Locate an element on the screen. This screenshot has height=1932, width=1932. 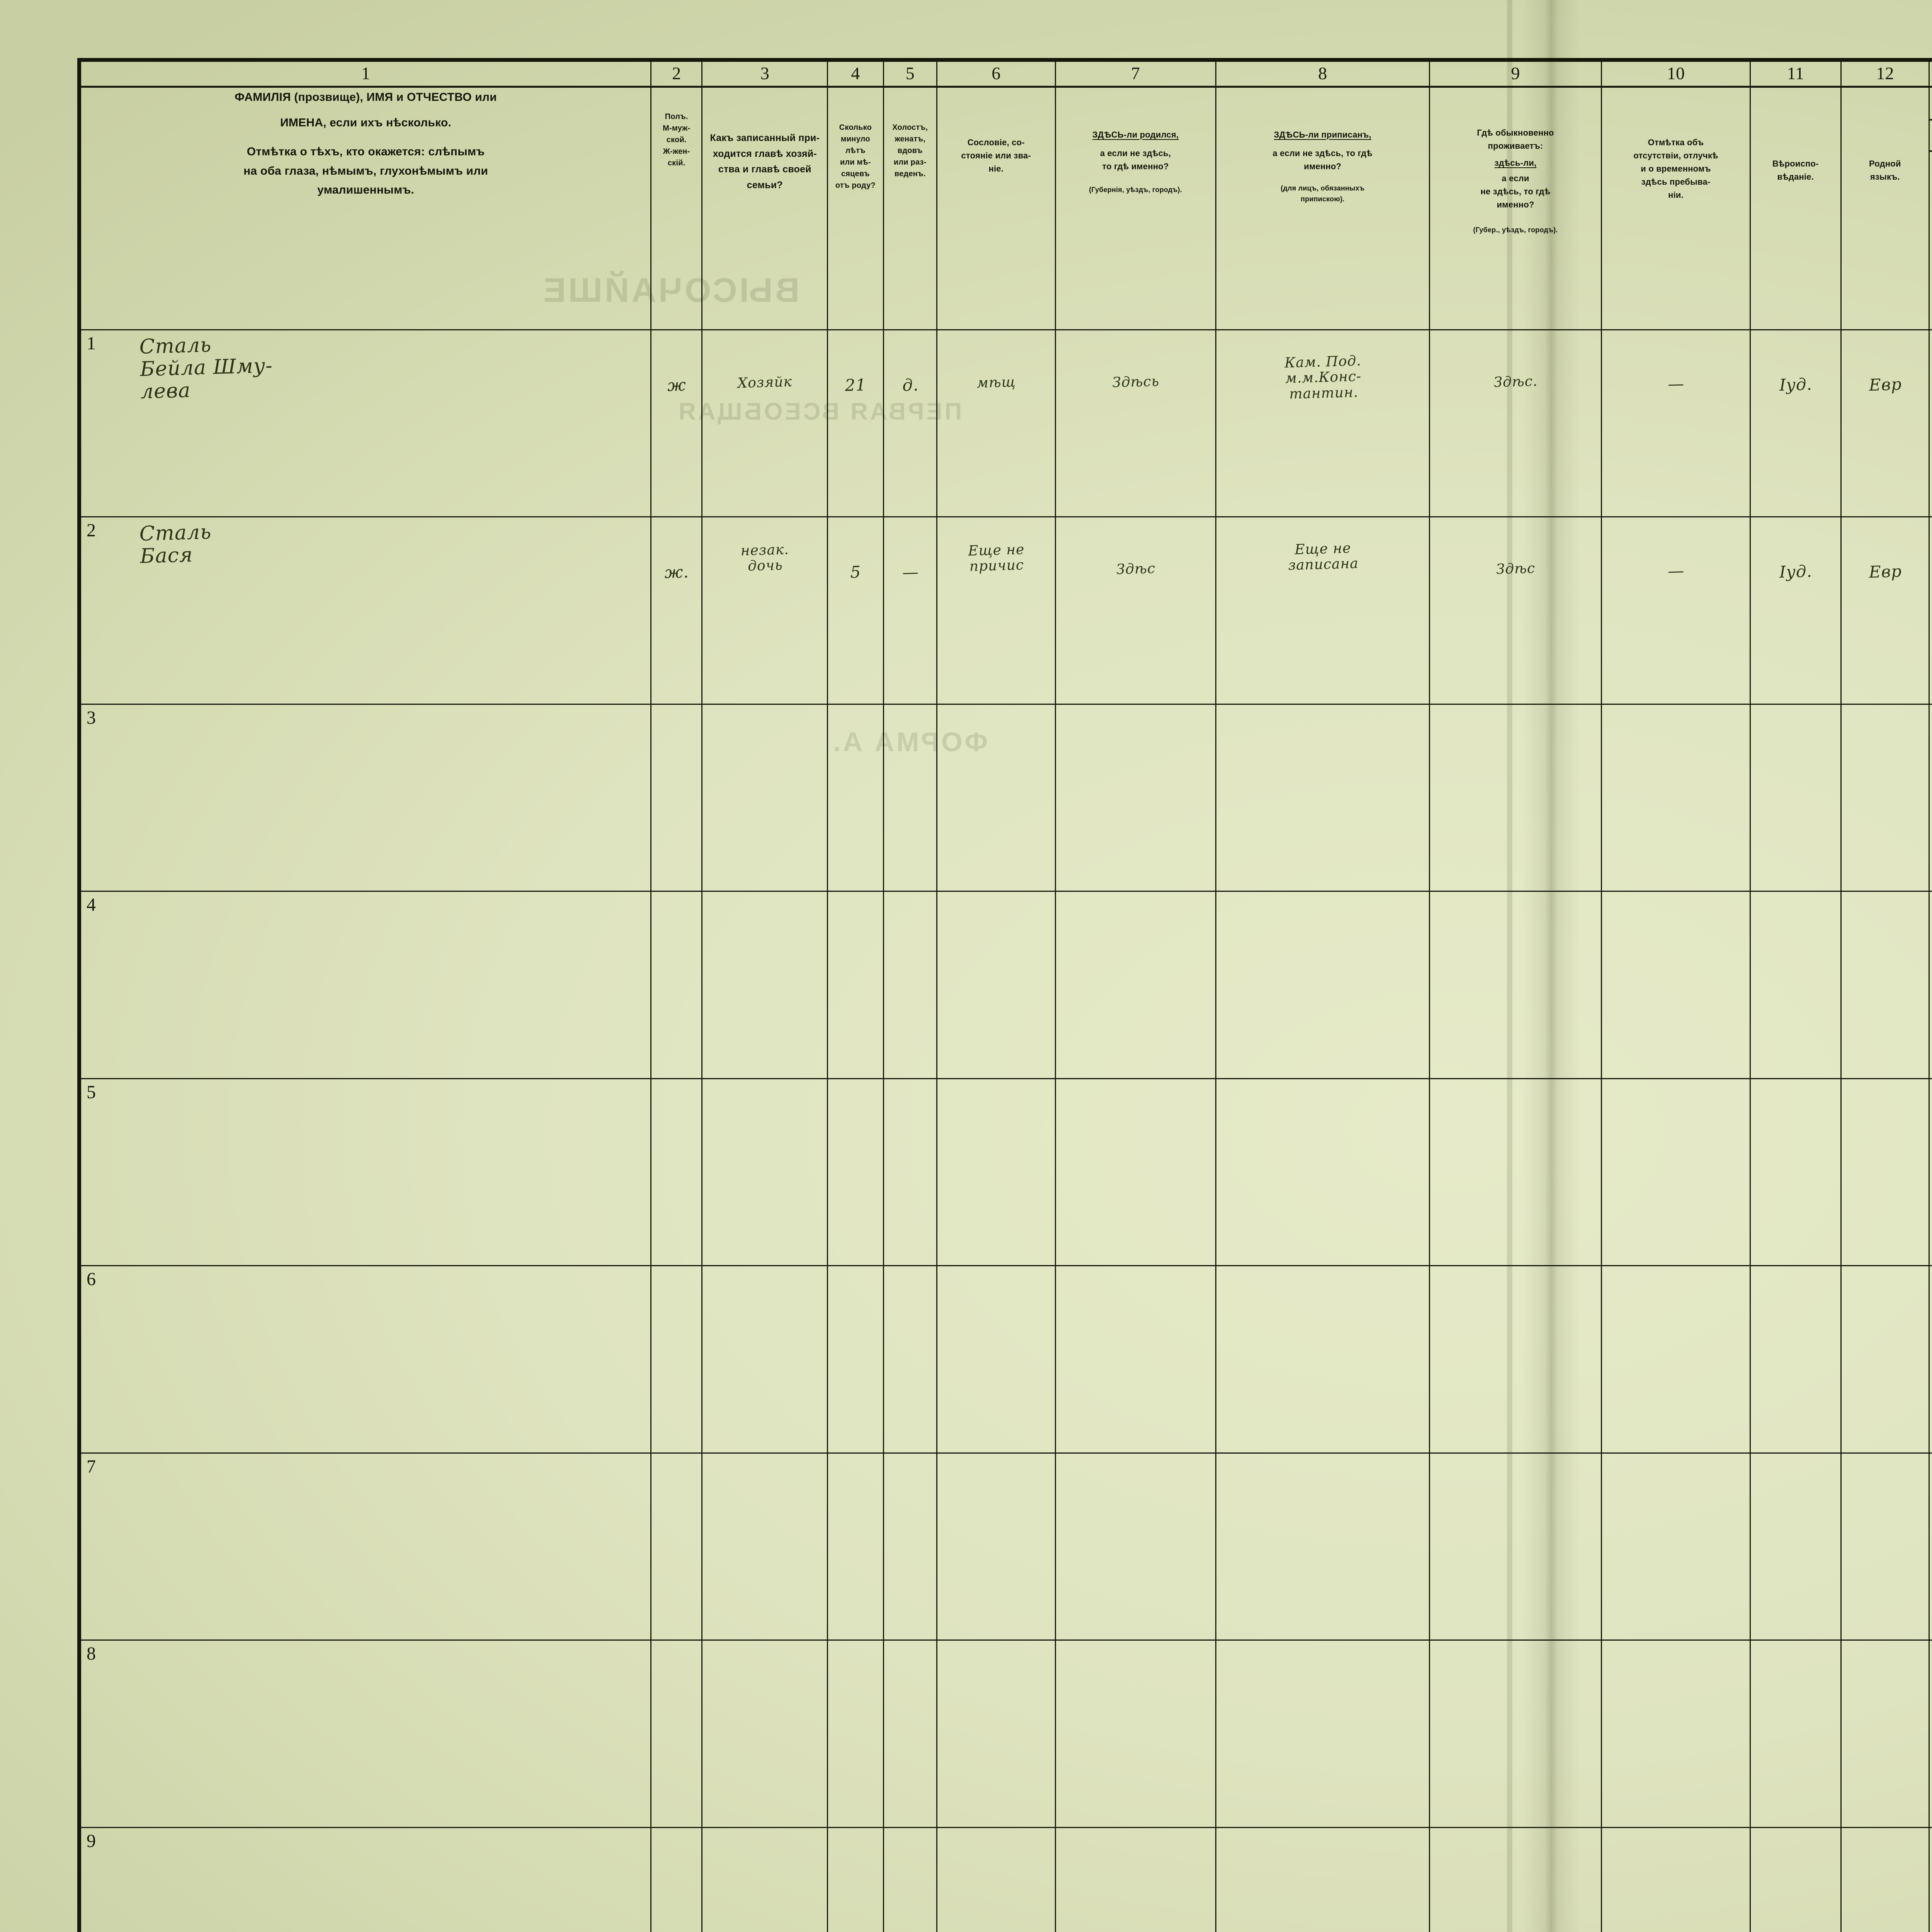
cell-c8: Еще не записана is located at coordinates (1322, 610).